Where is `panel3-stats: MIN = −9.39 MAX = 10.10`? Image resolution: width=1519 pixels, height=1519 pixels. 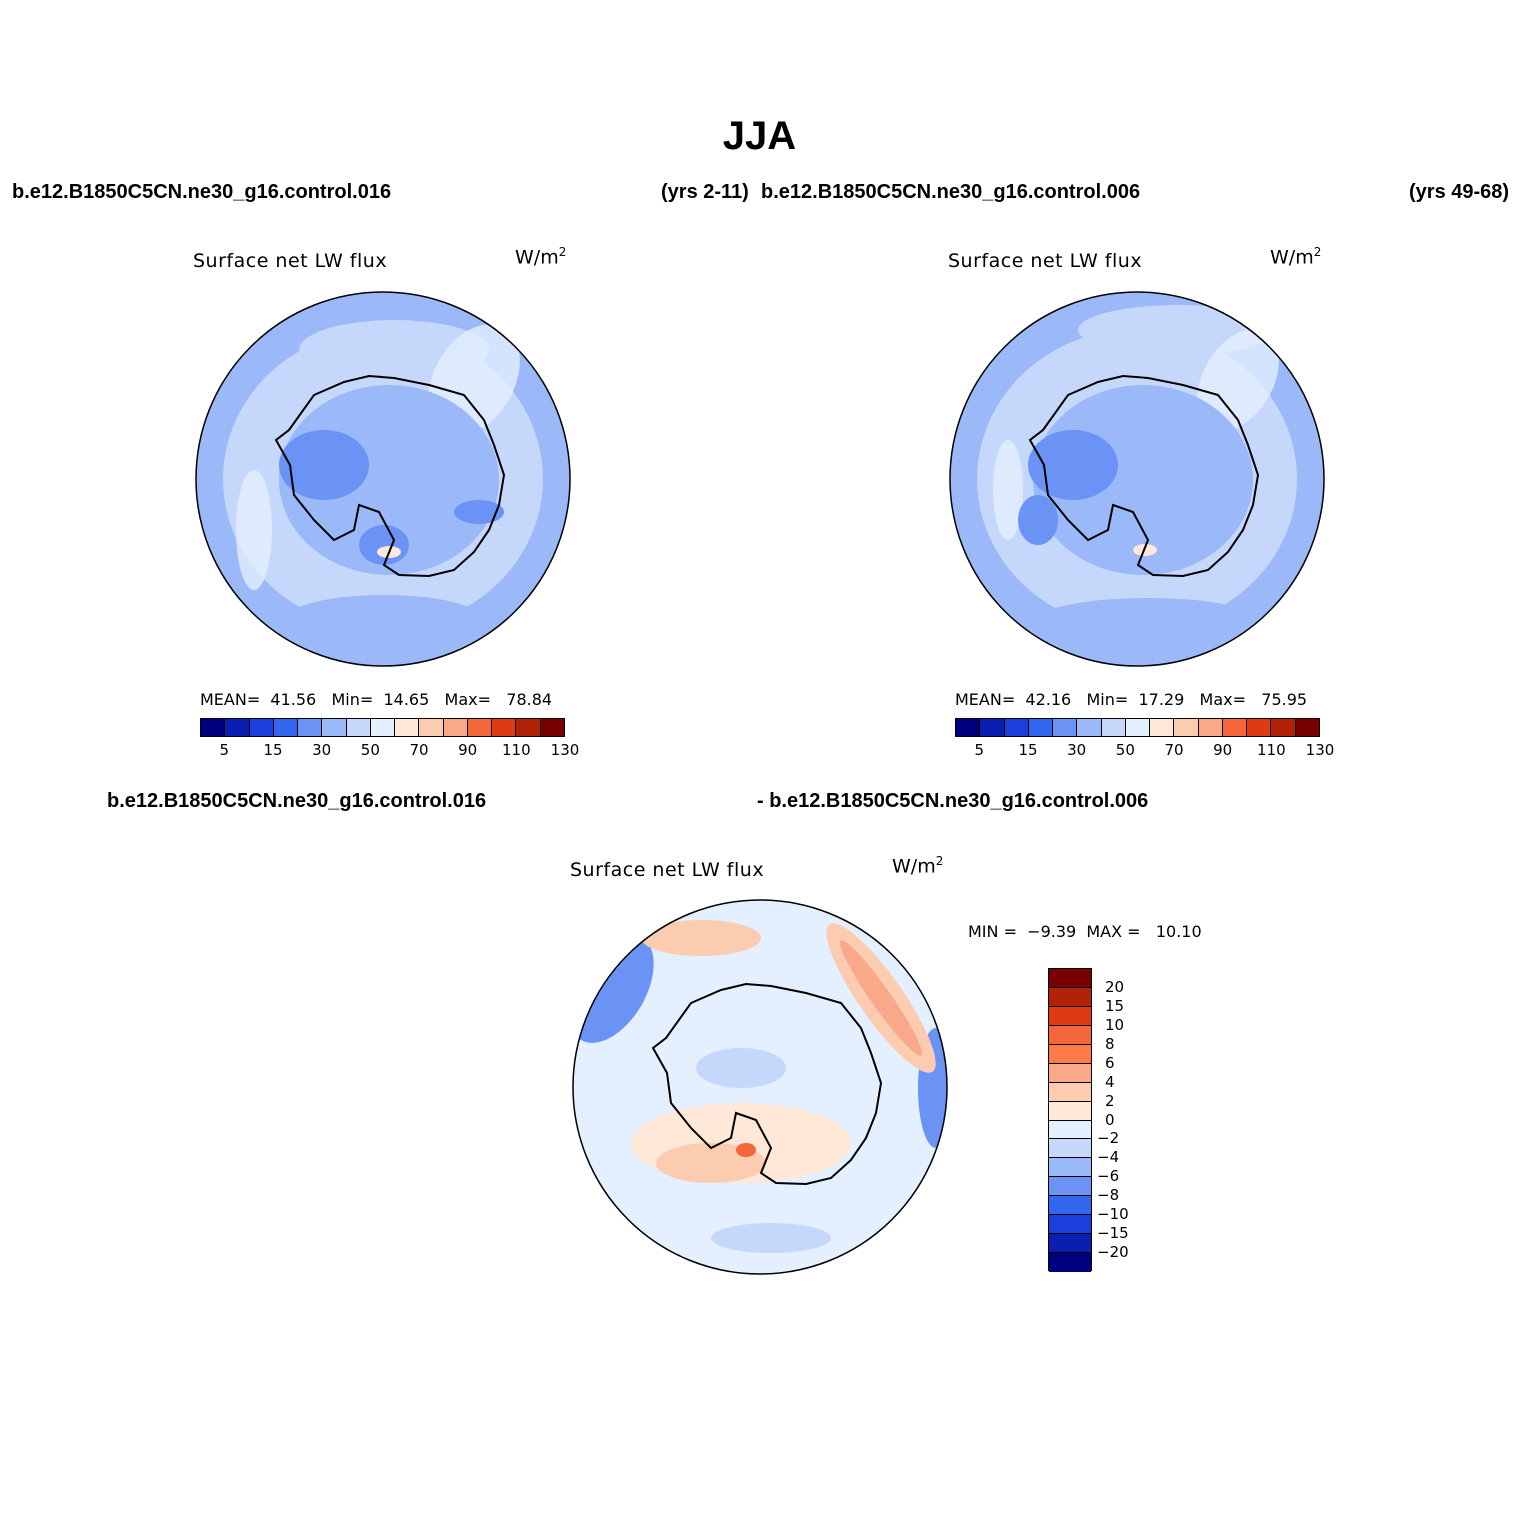 panel3-stats: MIN = −9.39 MAX = 10.10 is located at coordinates (1085, 931).